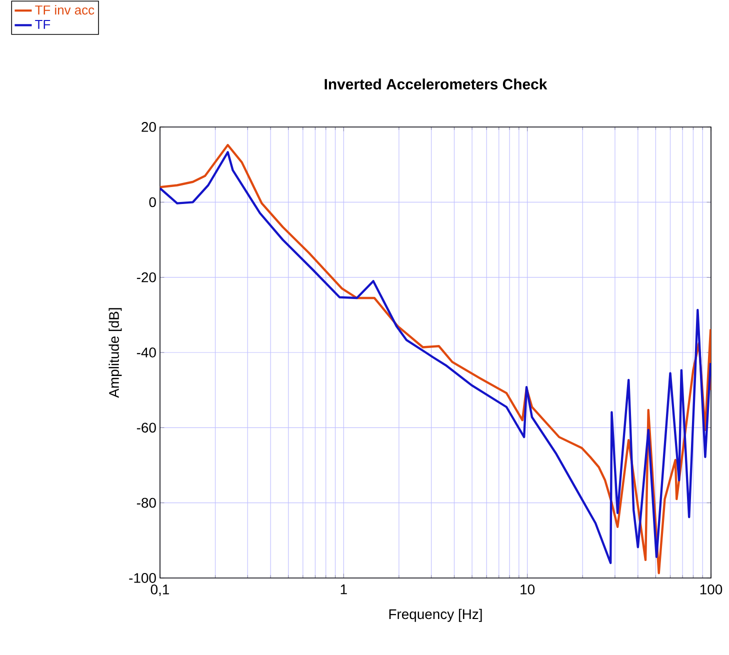  I want to click on x-tick-label: 100, so click(711, 589).